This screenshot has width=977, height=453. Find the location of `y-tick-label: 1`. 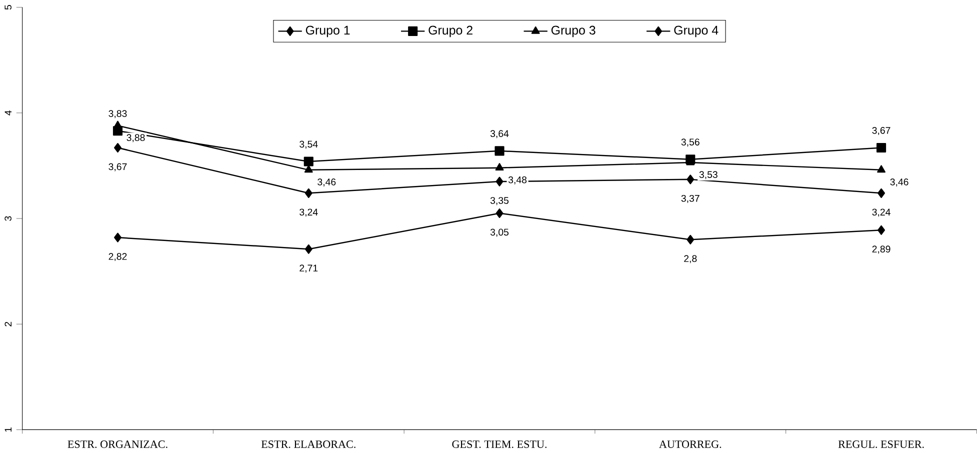

y-tick-label: 1 is located at coordinates (8, 430).